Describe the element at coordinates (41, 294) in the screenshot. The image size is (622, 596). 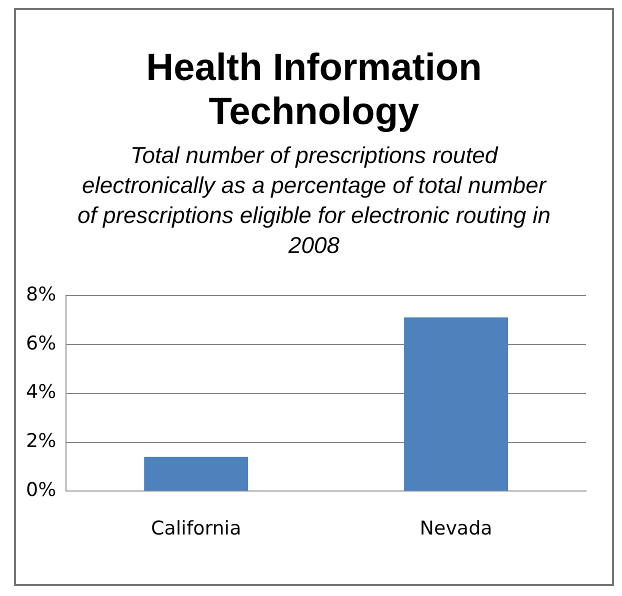
I see `y-tick-label: 8%` at that location.